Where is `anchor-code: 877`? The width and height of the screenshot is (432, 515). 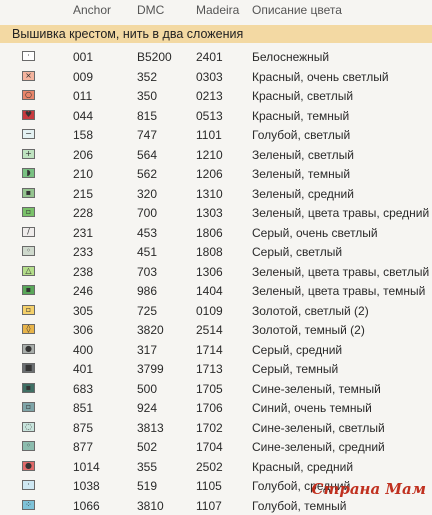 anchor-code: 877 is located at coordinates (83, 447).